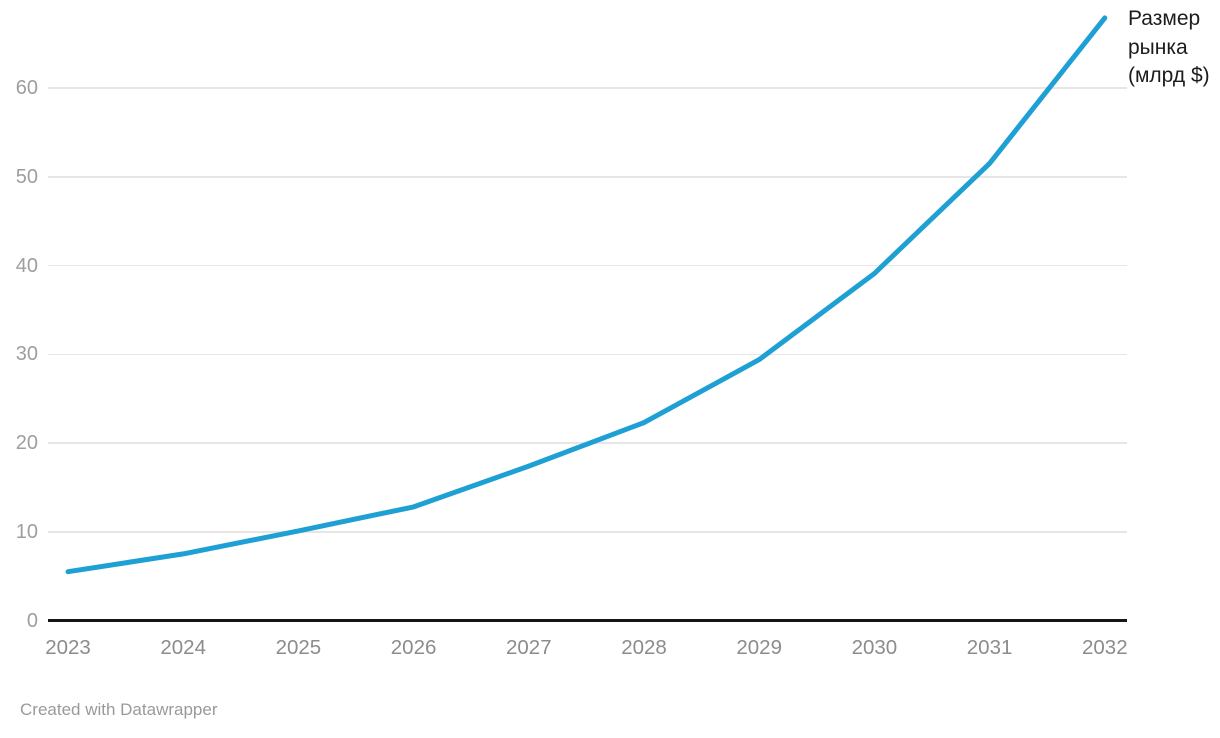 The height and width of the screenshot is (738, 1220). What do you see at coordinates (989, 647) in the screenshot?
I see `x-axis-tick-label: 2031` at bounding box center [989, 647].